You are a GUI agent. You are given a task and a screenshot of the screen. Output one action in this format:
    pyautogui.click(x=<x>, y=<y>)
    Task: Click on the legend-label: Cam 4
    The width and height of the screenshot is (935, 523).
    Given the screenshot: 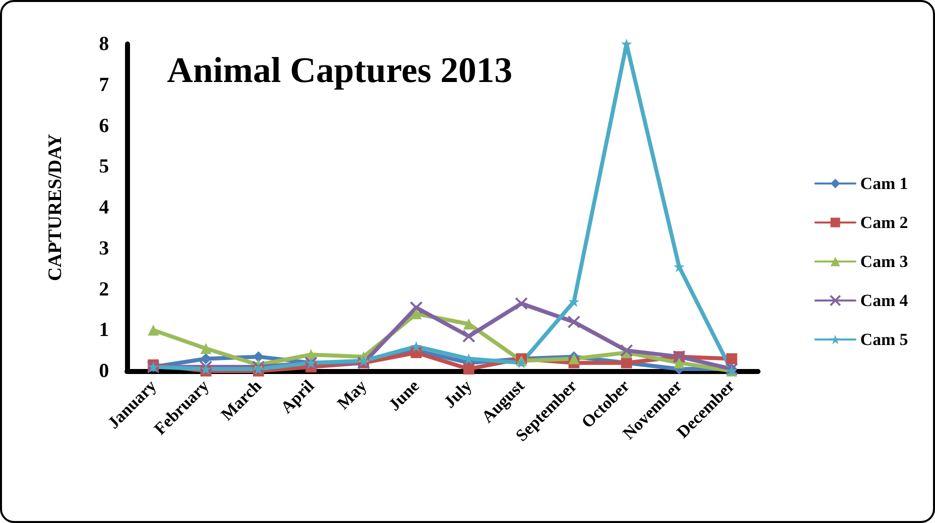 What is the action you would take?
    pyautogui.click(x=884, y=300)
    